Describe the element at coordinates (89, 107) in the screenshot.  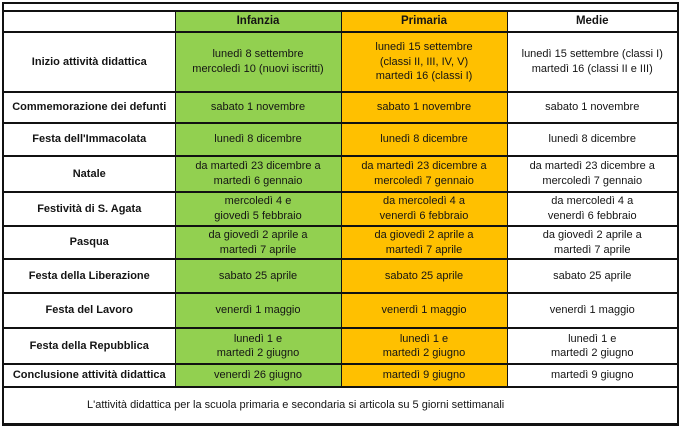
I see `row-label: Commemorazione dei defunti` at that location.